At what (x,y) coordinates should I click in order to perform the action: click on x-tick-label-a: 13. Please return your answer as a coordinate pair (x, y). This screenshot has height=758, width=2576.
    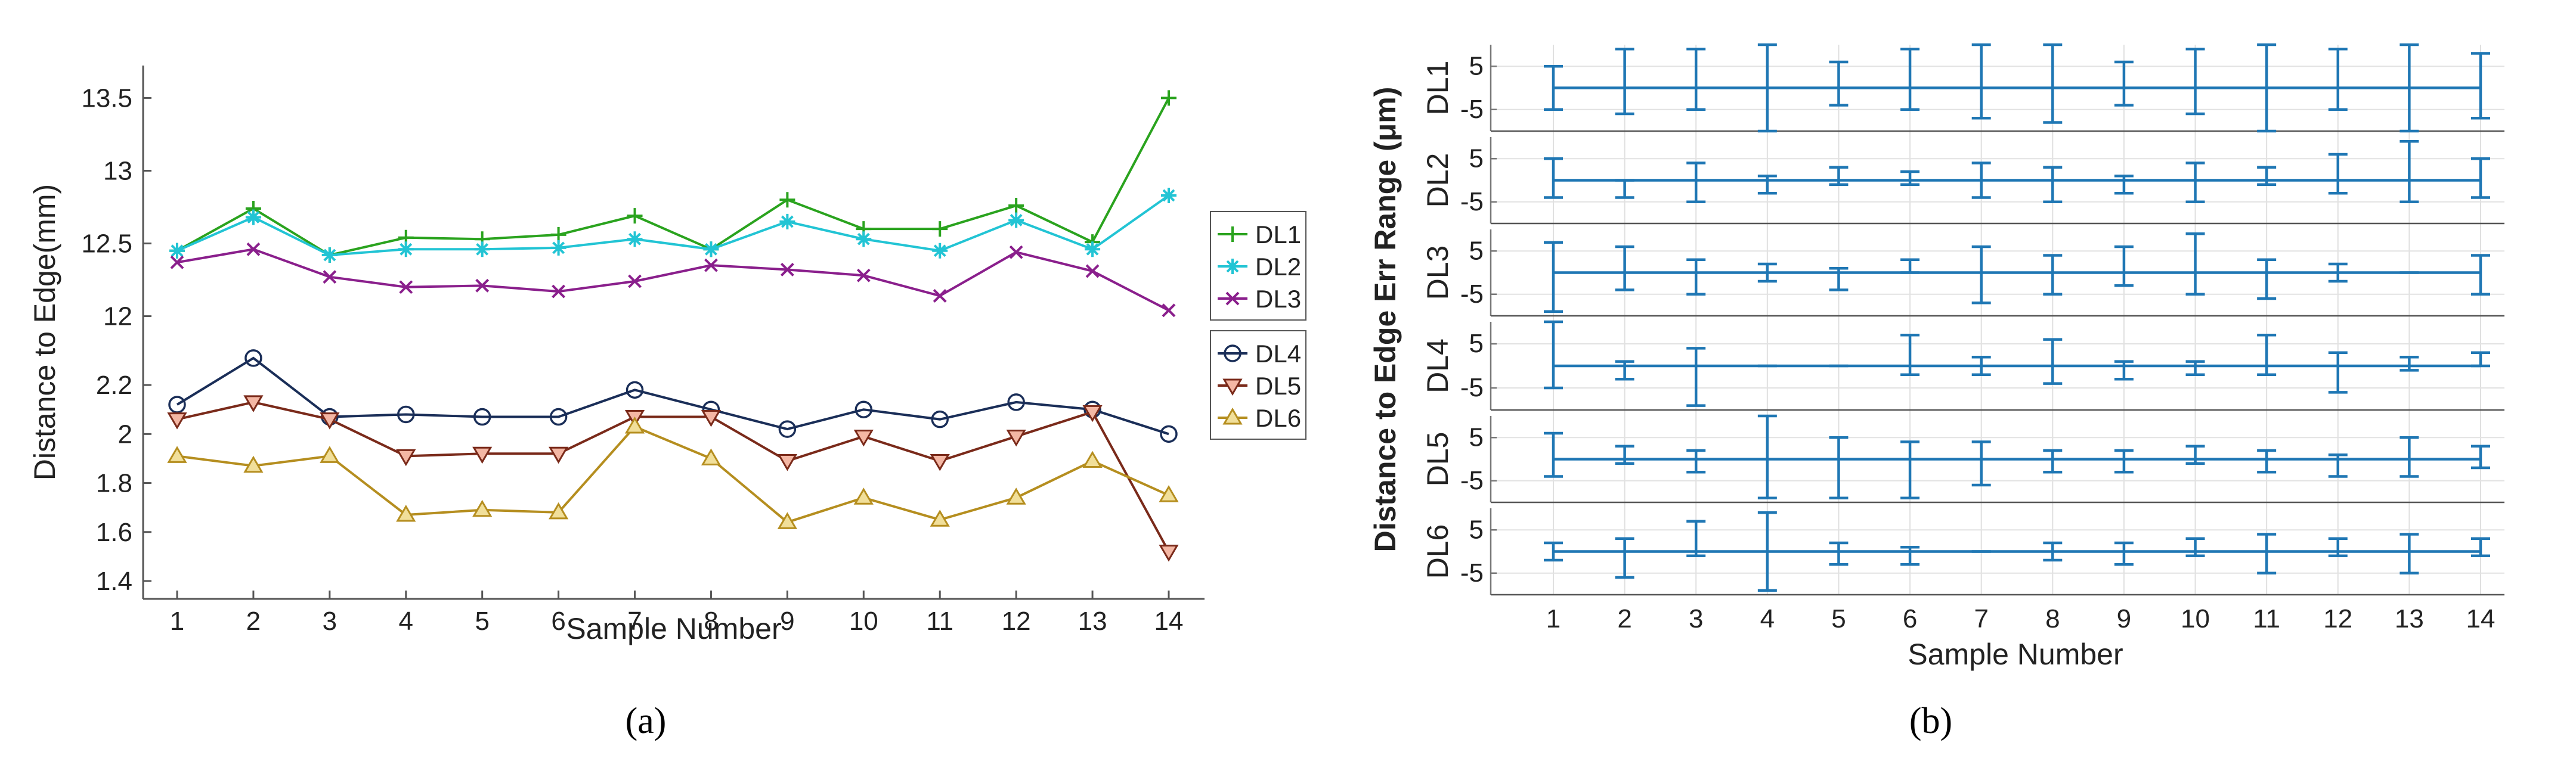
    Looking at the image, I should click on (1092, 621).